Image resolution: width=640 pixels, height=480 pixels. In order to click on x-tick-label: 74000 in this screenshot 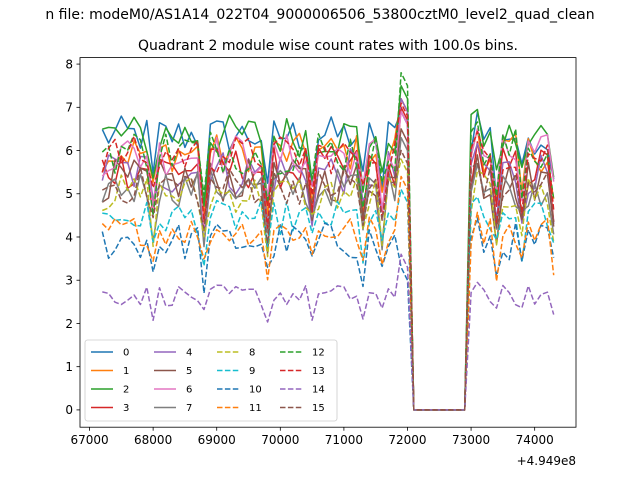, I will do `click(535, 440)`.